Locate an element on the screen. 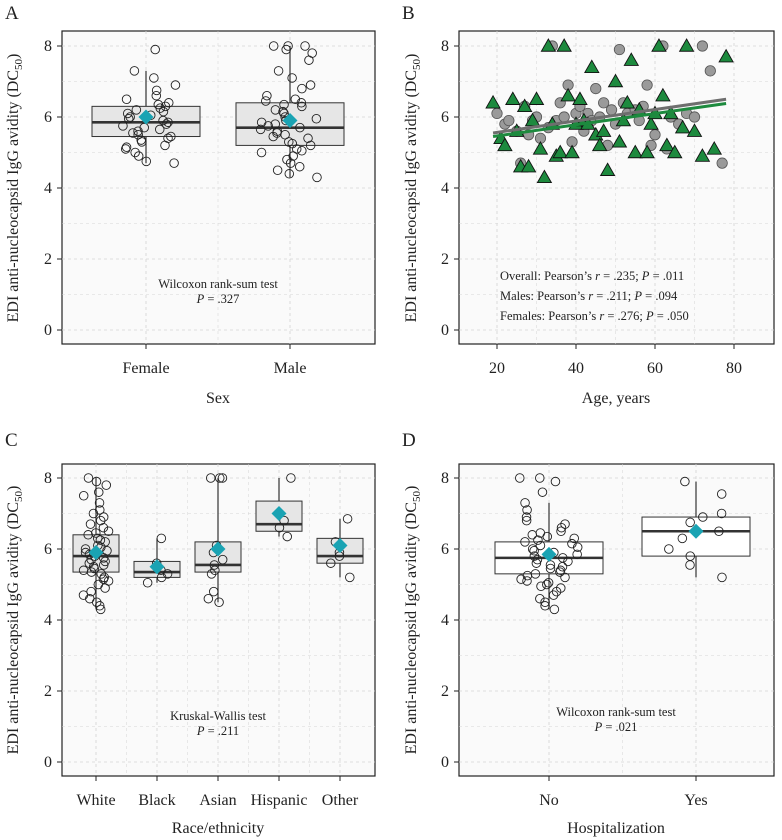  panel-letter-b: B is located at coordinates (408, 13).